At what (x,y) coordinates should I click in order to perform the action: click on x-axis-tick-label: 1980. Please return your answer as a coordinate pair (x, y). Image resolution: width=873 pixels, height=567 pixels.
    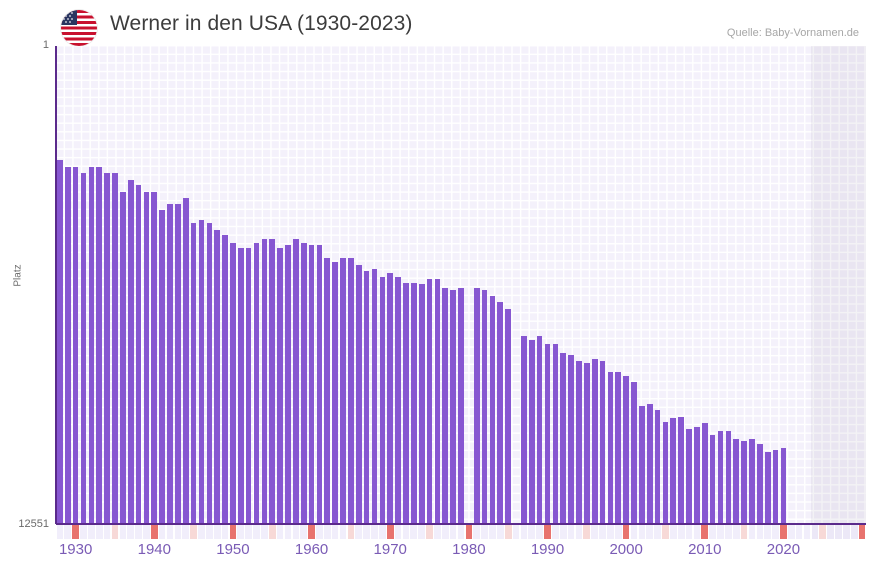
    Looking at the image, I should click on (469, 549).